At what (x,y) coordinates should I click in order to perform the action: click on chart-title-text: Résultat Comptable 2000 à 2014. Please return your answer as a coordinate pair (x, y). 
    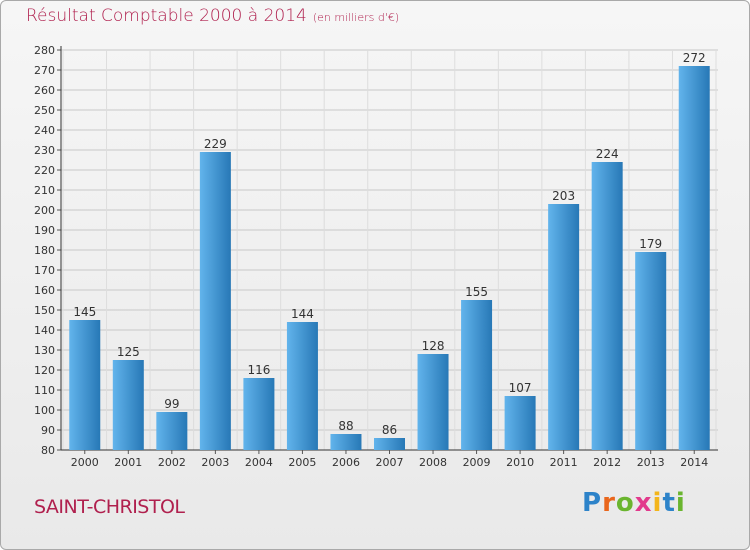
    Looking at the image, I should click on (166, 16).